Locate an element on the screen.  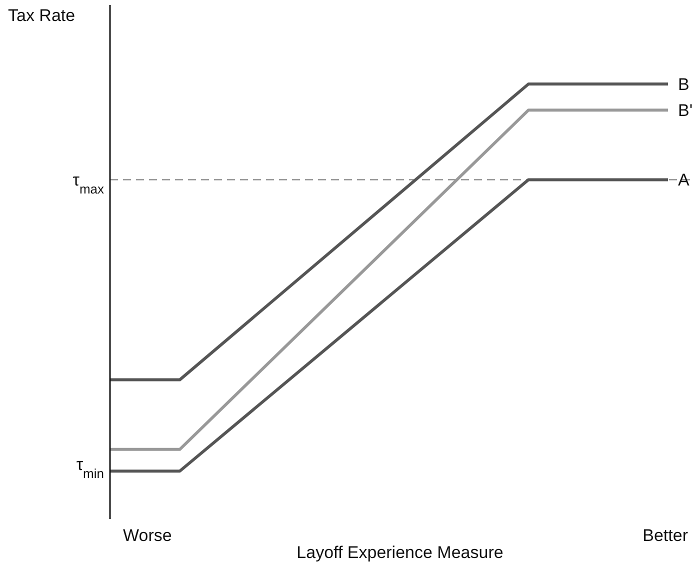
y-axis-title: Tax Rate is located at coordinates (42, 16).